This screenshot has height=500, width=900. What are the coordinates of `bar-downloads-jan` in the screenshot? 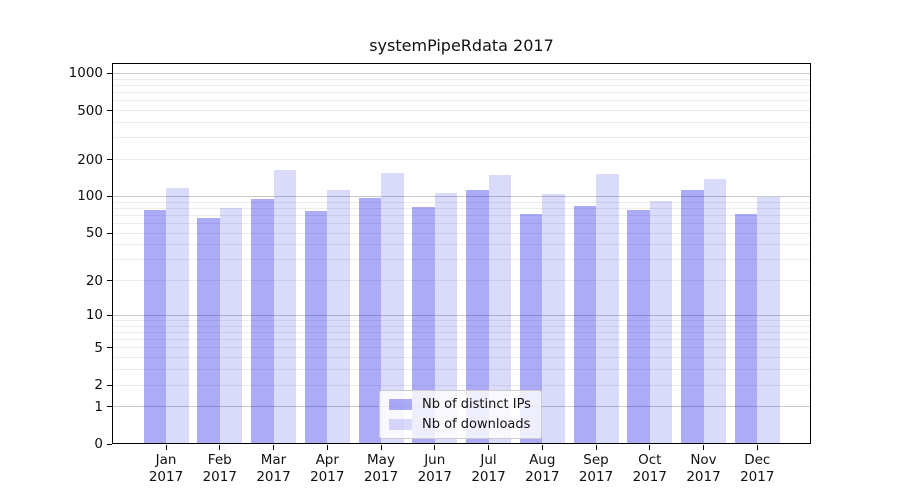 It's located at (177, 316).